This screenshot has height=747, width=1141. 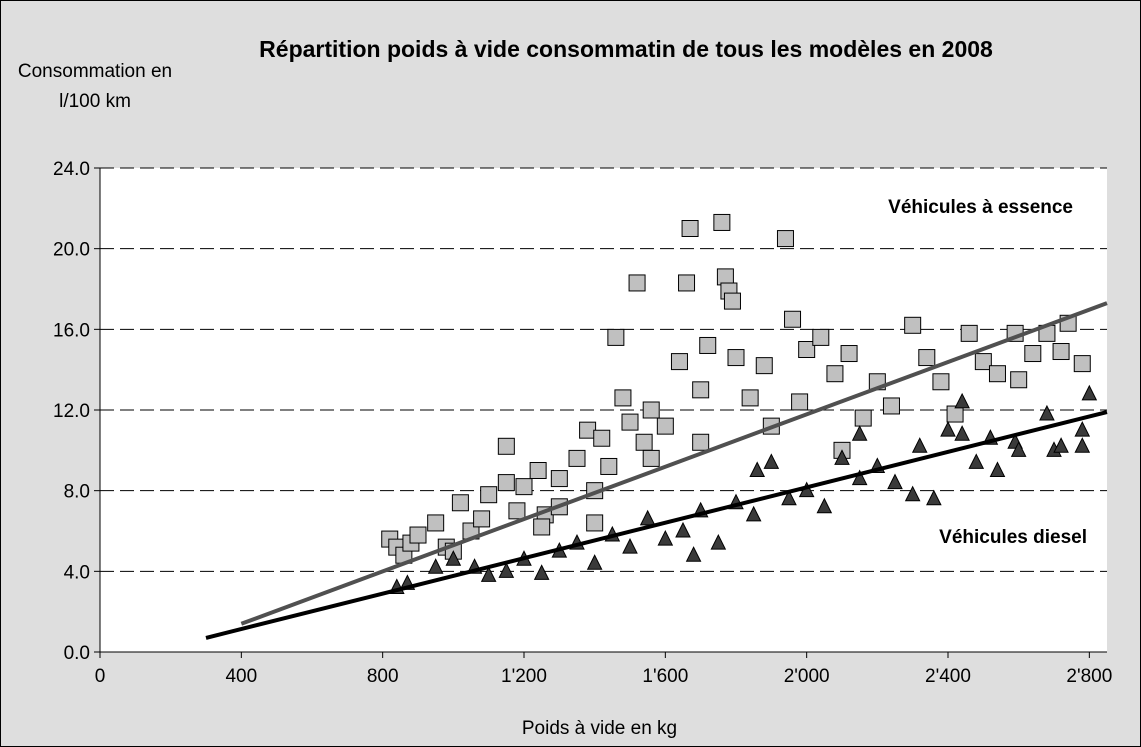 What do you see at coordinates (1013, 537) in the screenshot?
I see `series-annotation: Véhicules diesel` at bounding box center [1013, 537].